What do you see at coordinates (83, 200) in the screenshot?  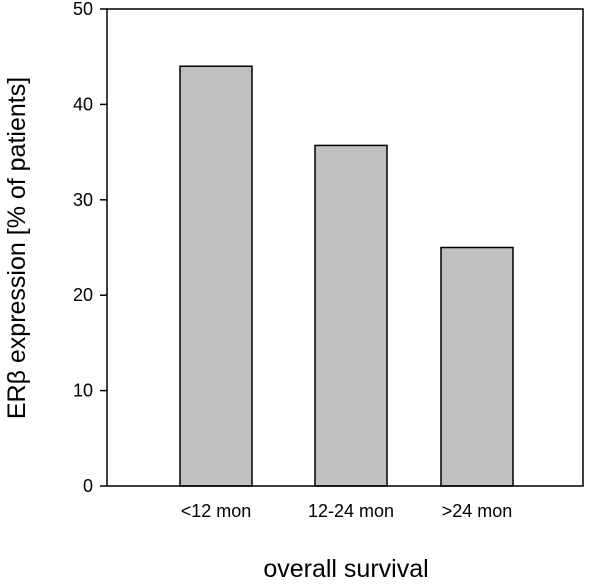 I see `y-tick-label: 30` at bounding box center [83, 200].